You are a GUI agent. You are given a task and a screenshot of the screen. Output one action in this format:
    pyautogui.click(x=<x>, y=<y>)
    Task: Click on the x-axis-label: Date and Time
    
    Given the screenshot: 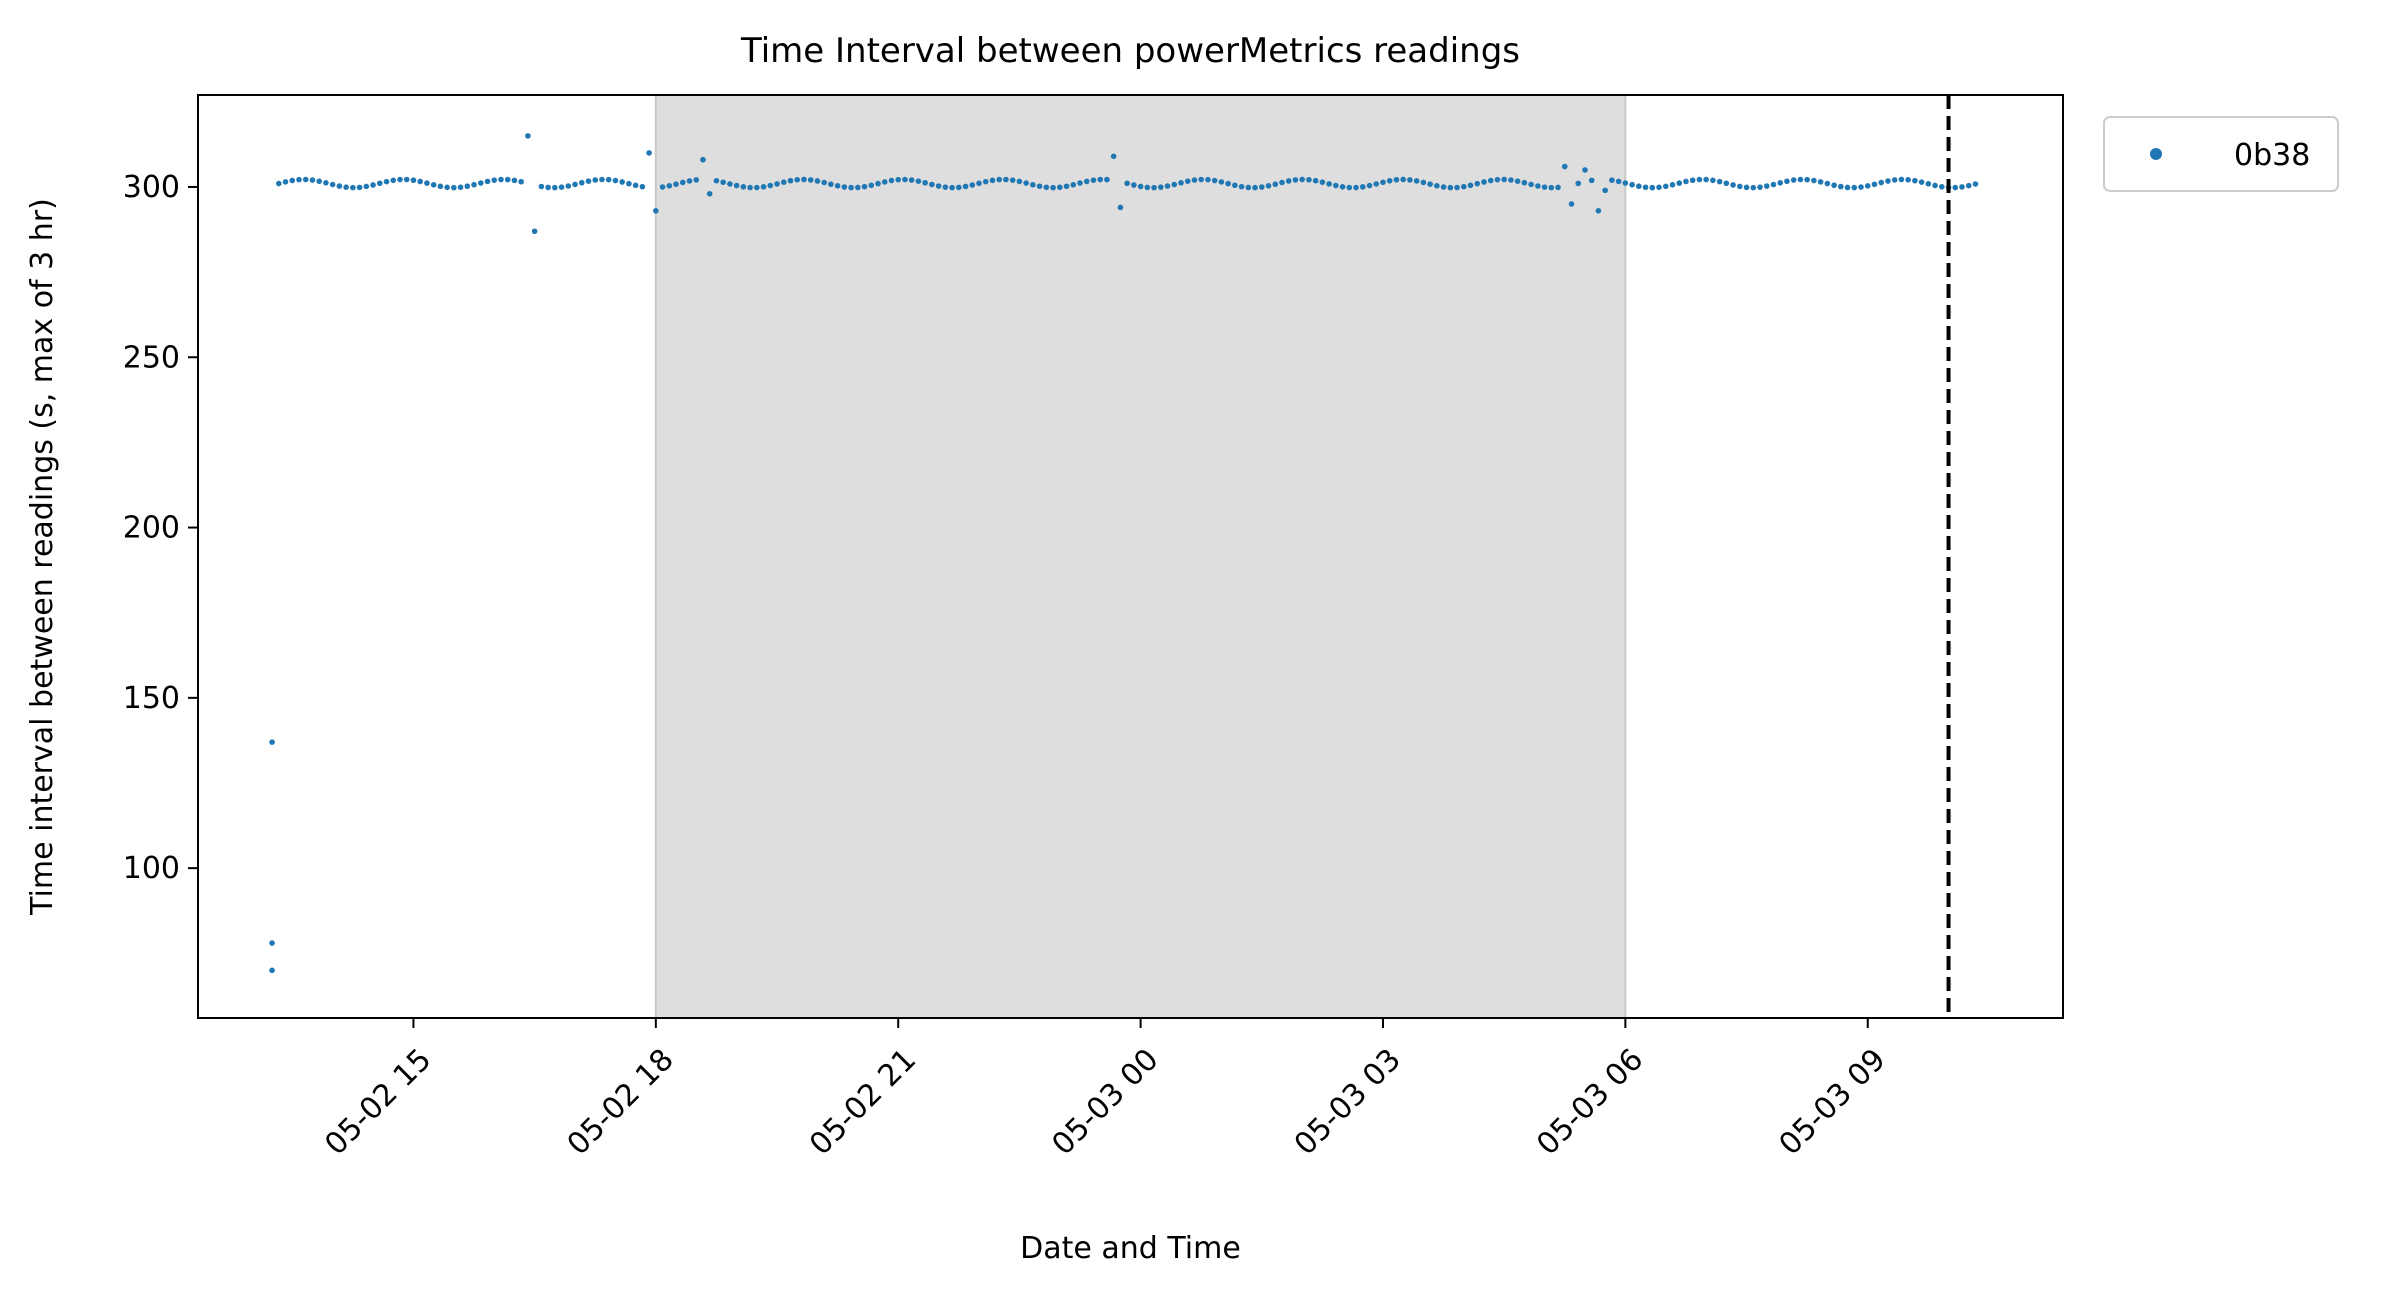 What is the action you would take?
    pyautogui.click(x=1130, y=1248)
    